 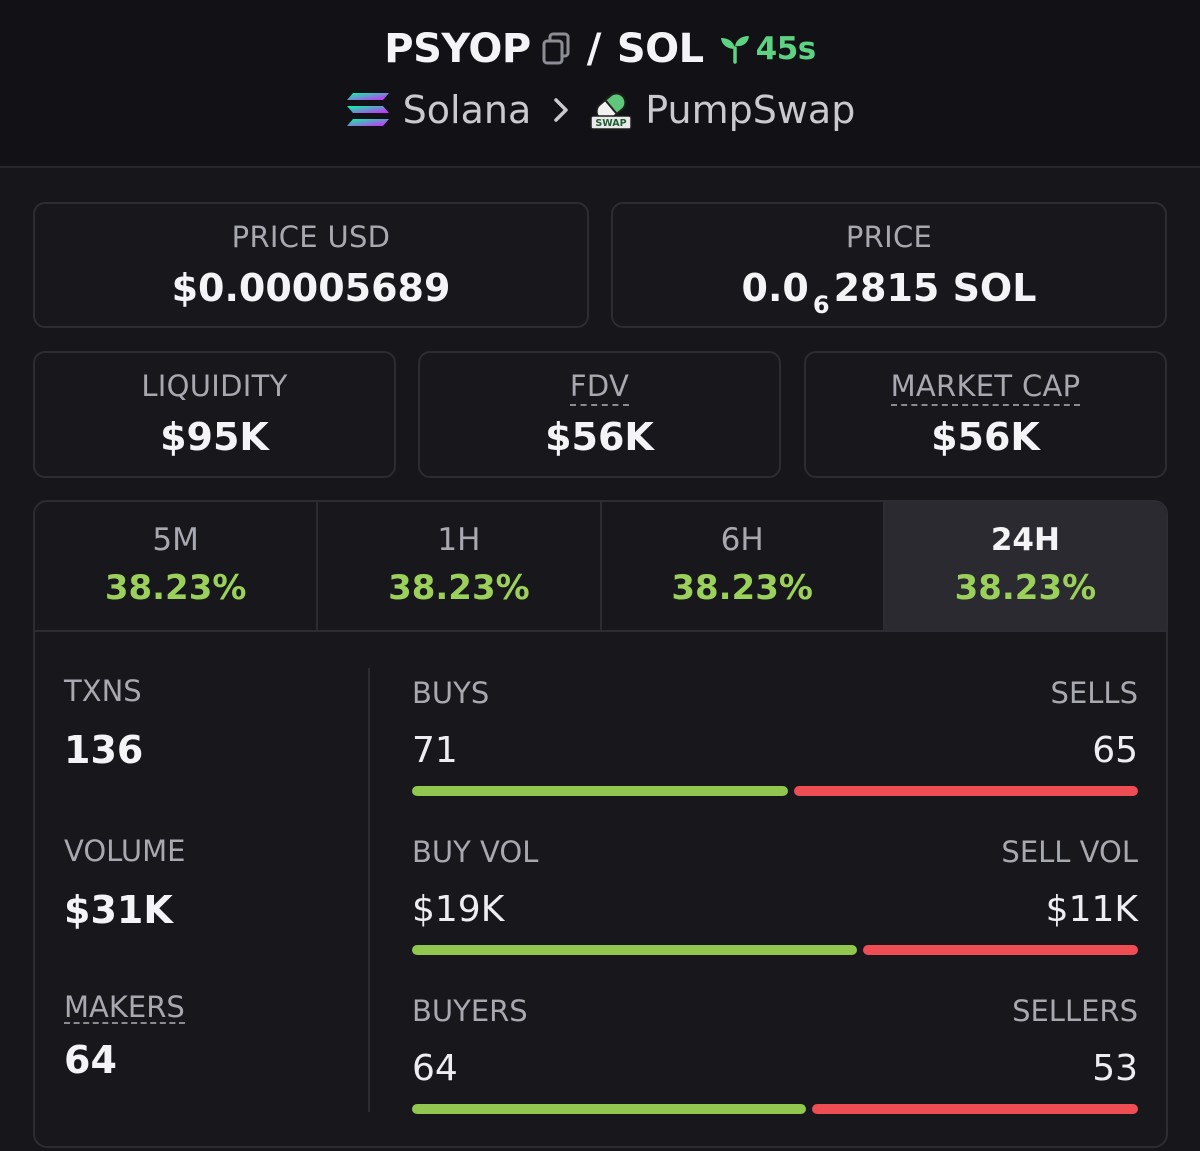 I want to click on chain-link: Solana, so click(x=467, y=110).